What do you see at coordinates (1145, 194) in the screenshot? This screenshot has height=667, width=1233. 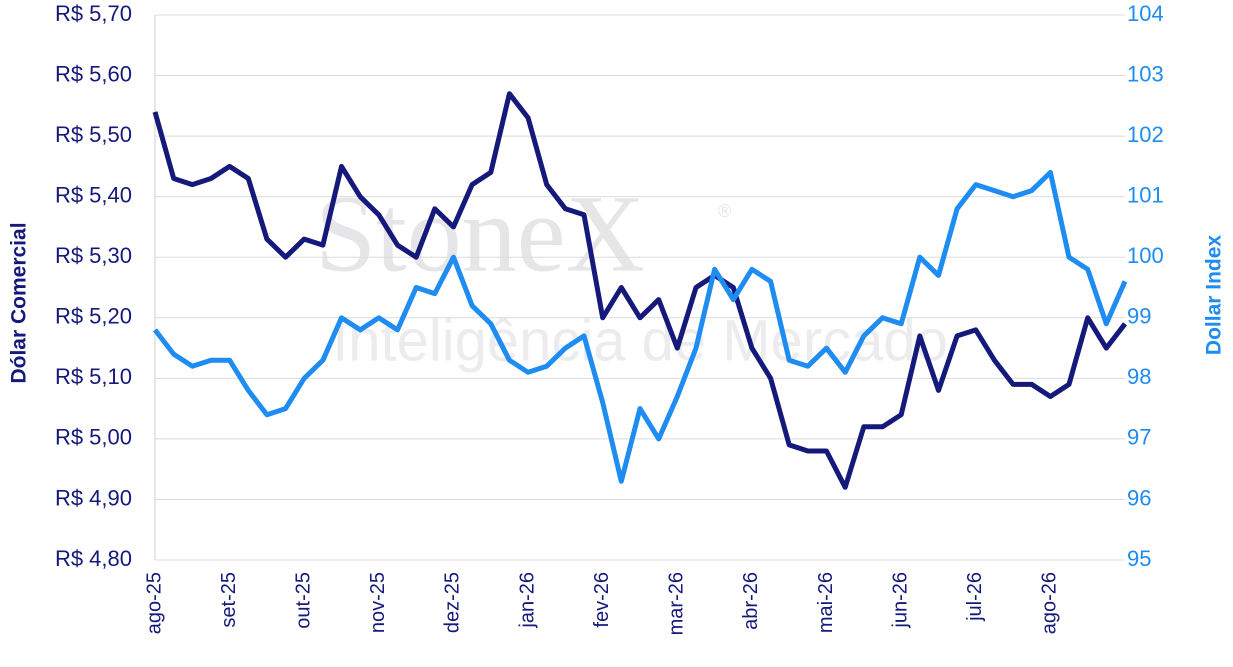 I see `y2-tick-label: 101` at bounding box center [1145, 194].